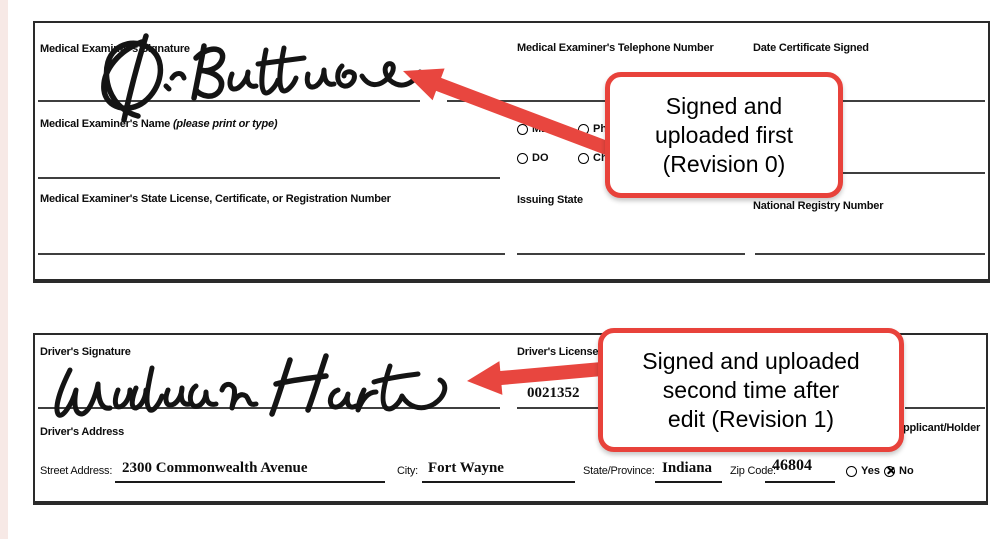  I want to click on radio-md: MD, so click(533, 129).